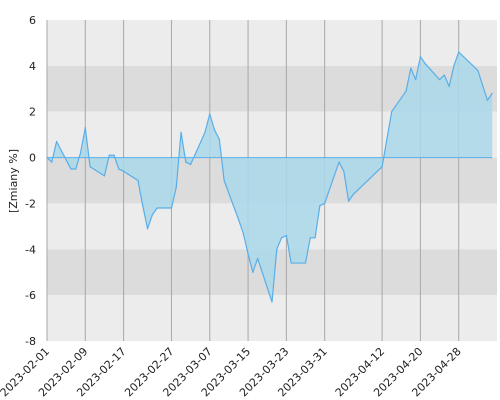 The height and width of the screenshot is (400, 500). I want to click on y-tick-label: 4, so click(32, 66).